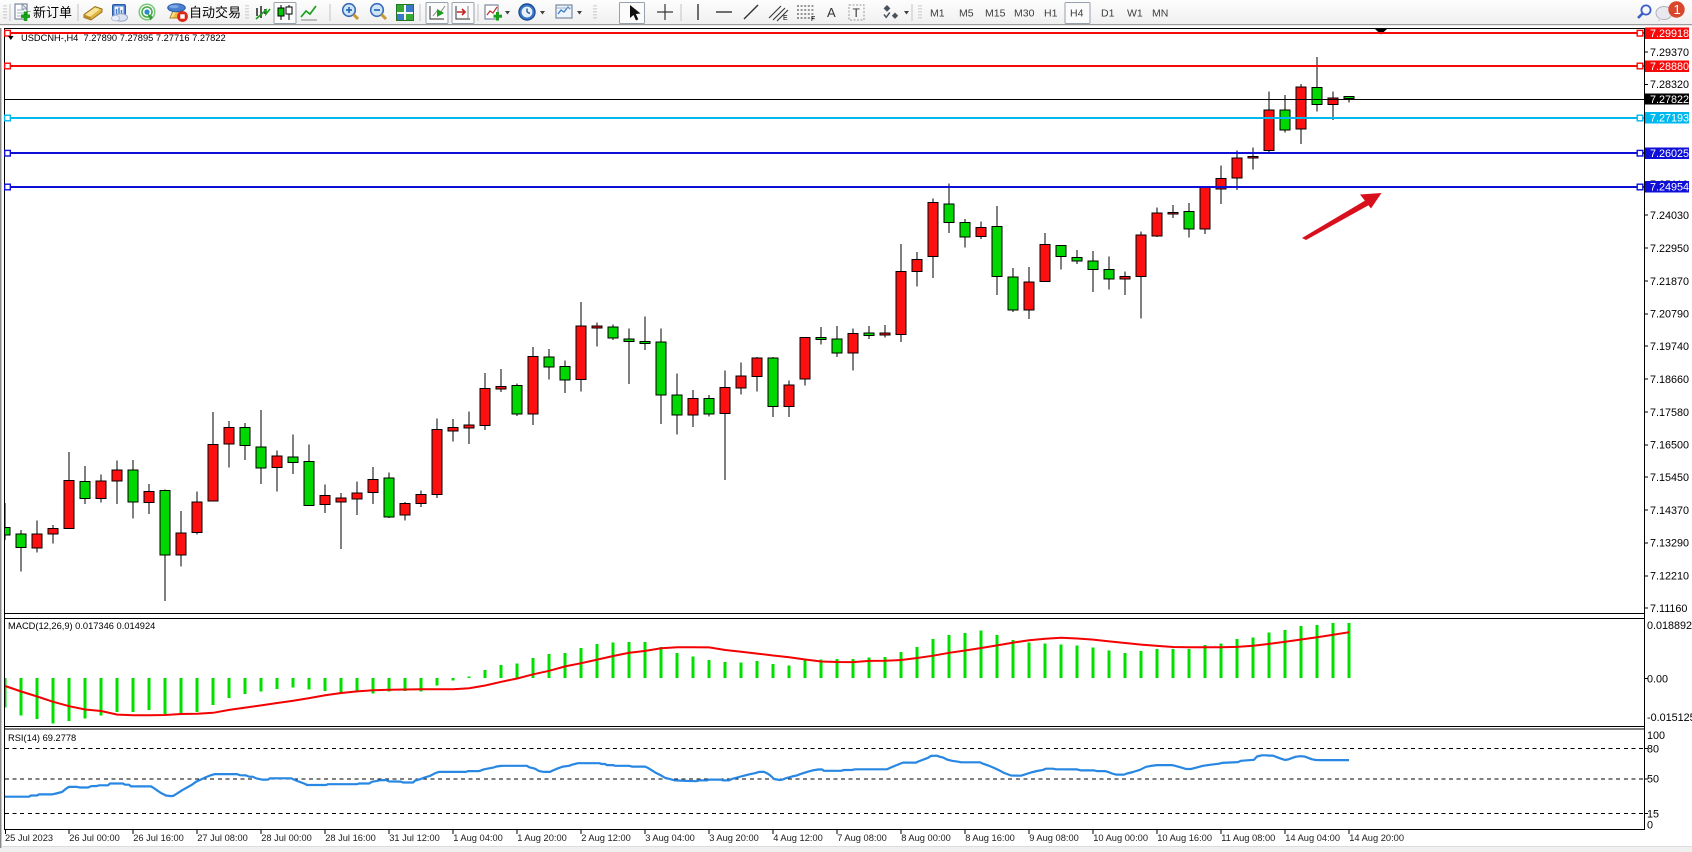  Describe the element at coordinates (1669, 100) in the screenshot. I see `svg-text: 7.27822` at that location.